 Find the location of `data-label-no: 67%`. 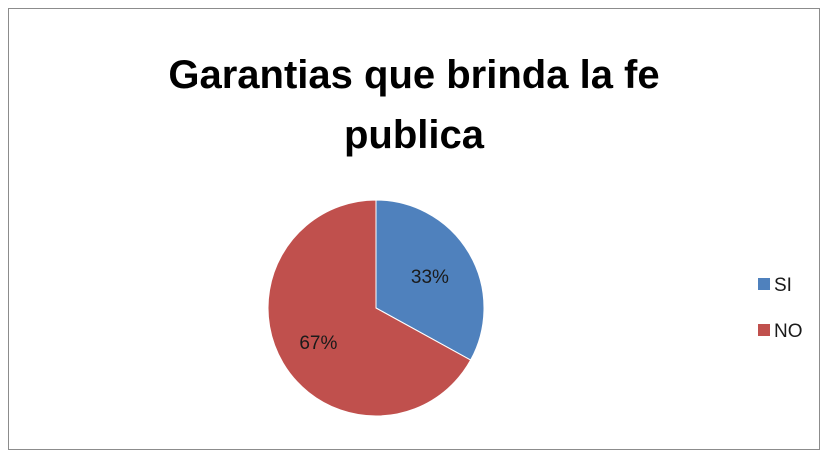

data-label-no: 67% is located at coordinates (318, 343).